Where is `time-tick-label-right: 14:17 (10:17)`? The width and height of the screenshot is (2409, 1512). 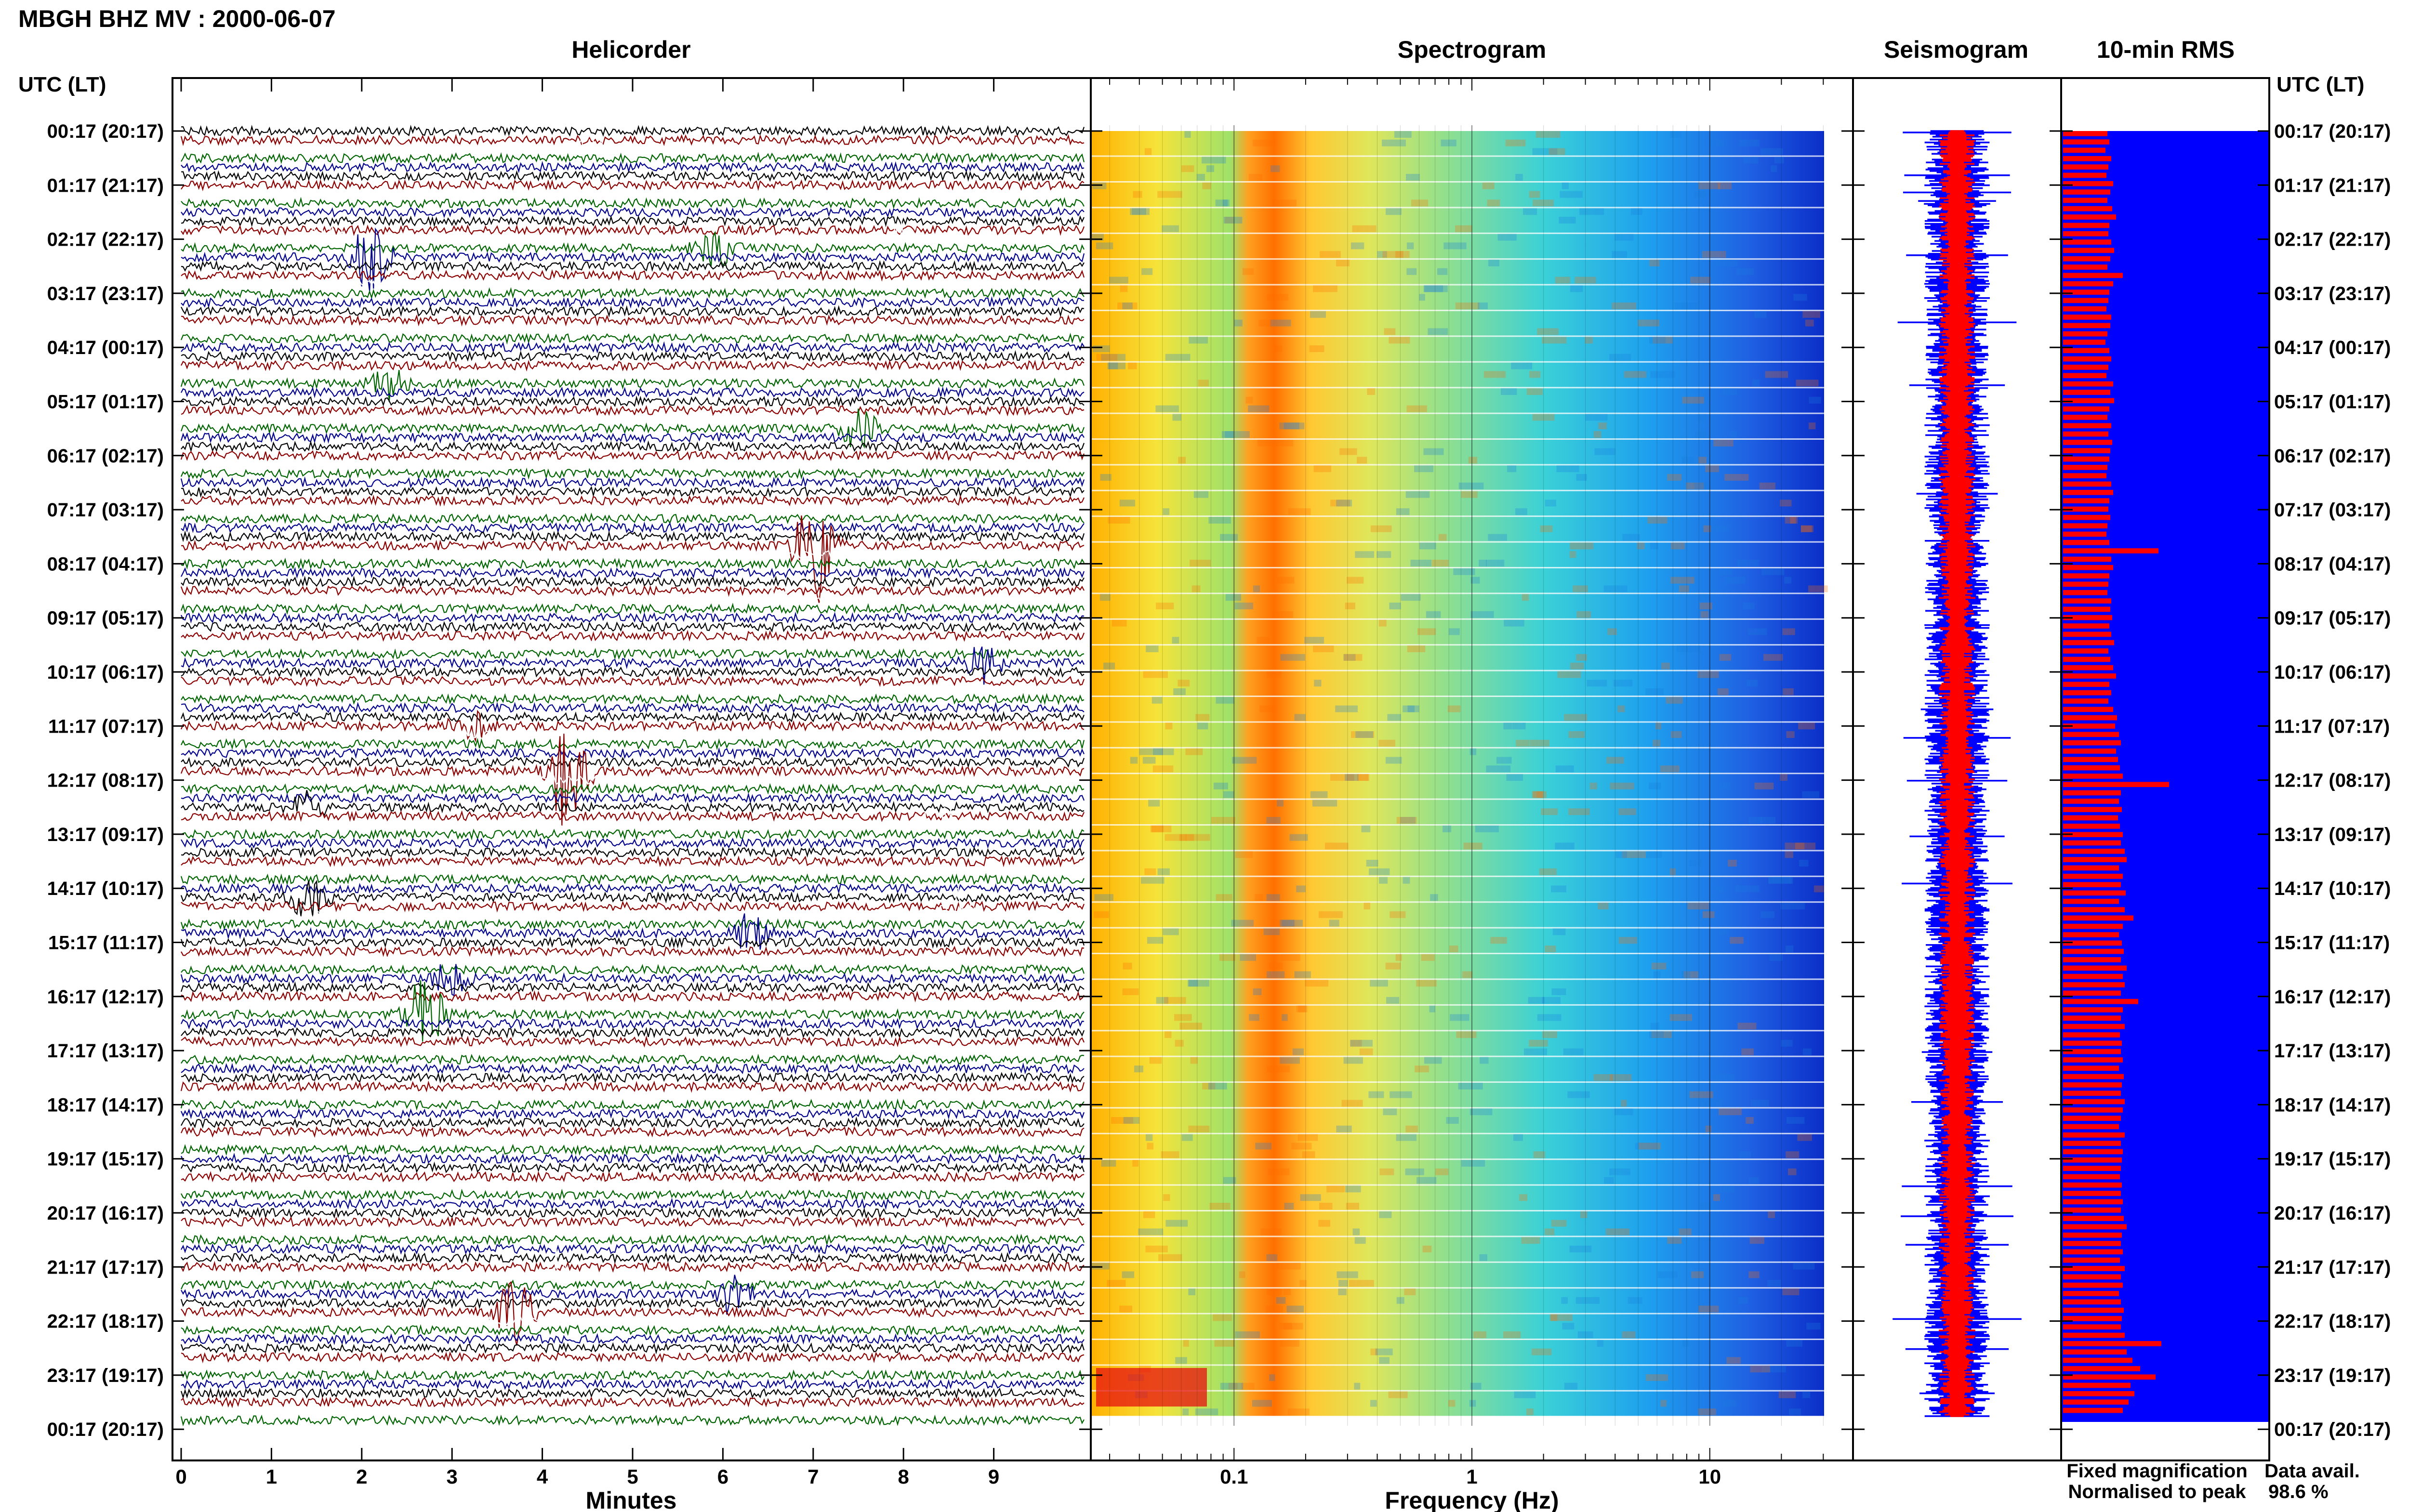
time-tick-label-right: 14:17 (10:17) is located at coordinates (2332, 888).